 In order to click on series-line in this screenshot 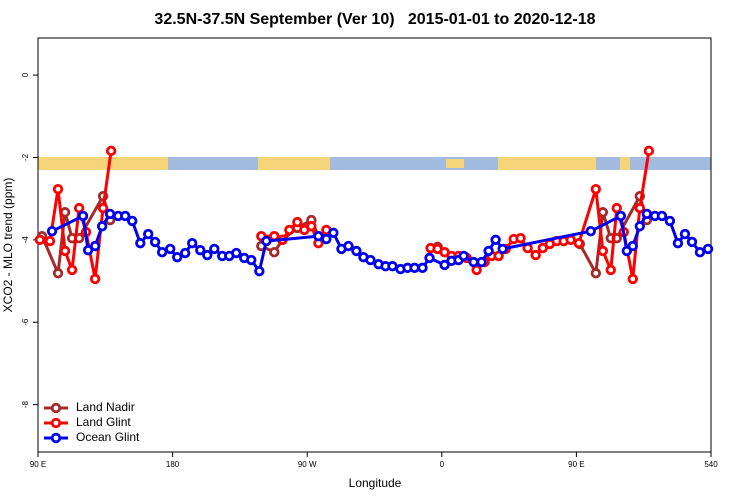, I will do `click(344, 235)`.